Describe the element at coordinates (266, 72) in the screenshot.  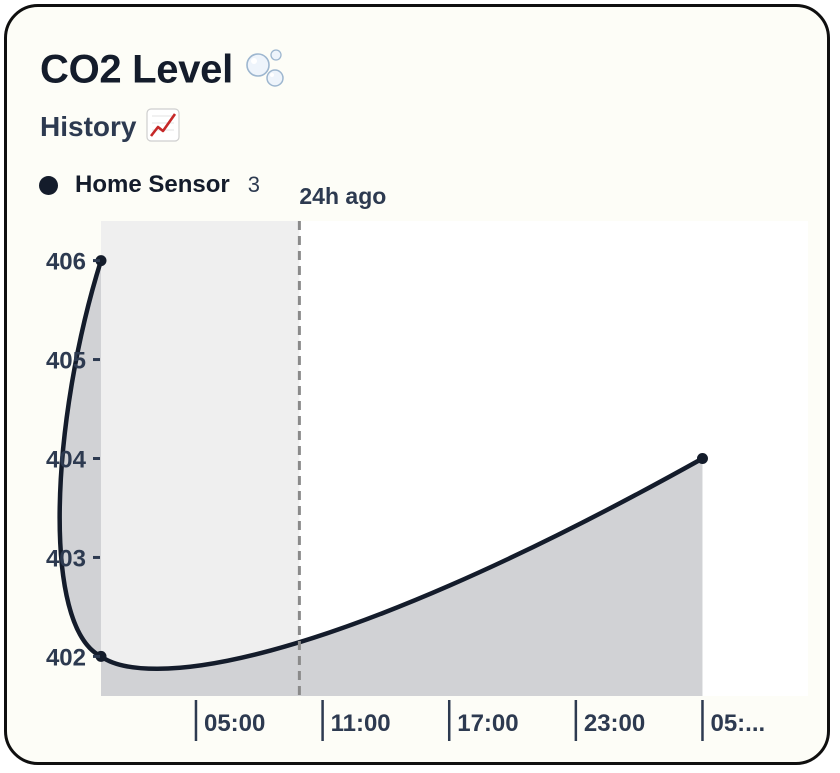
I see `bubbles-icon` at that location.